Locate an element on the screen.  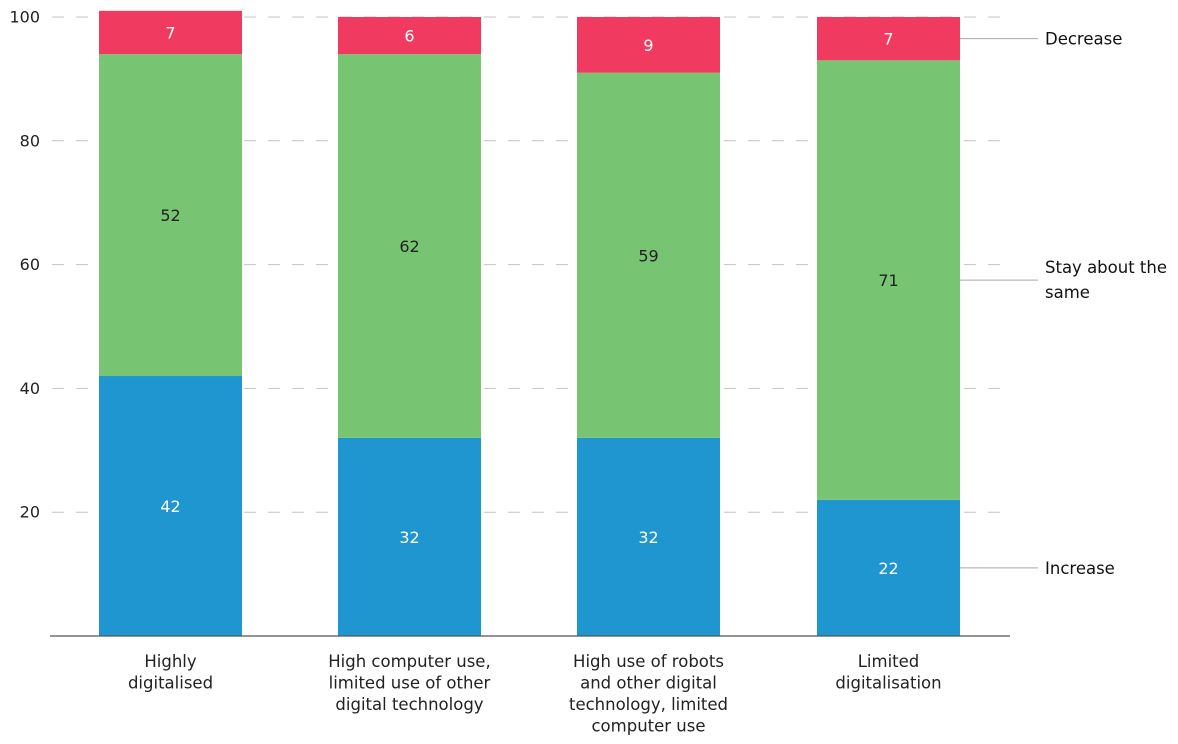
data-label: 52 is located at coordinates (170, 215).